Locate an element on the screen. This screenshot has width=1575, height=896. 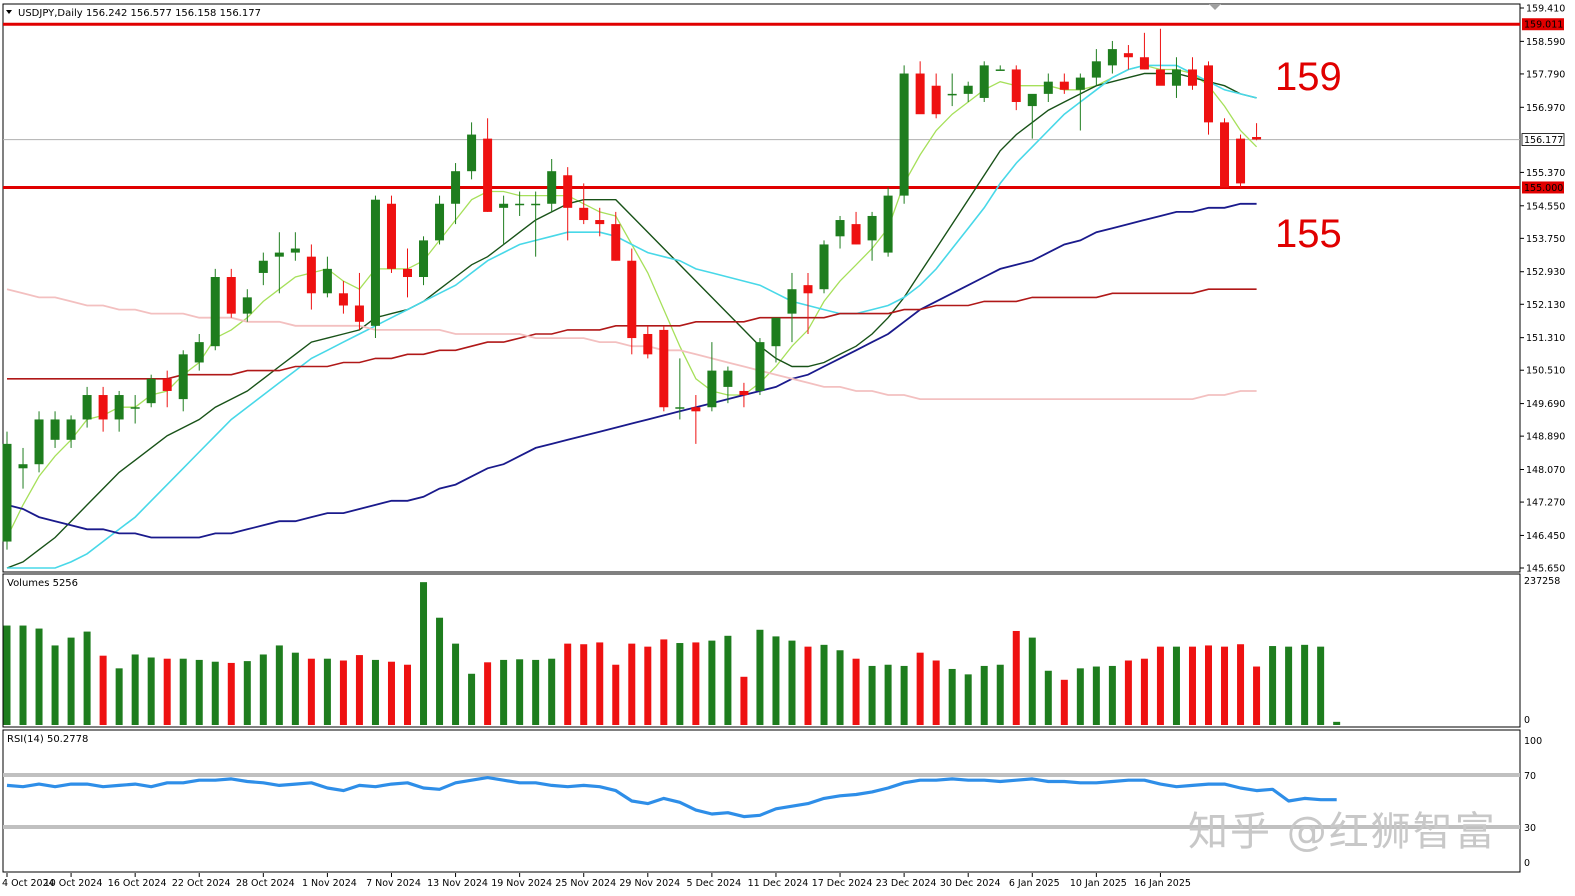
price-tick-label: 151.310 is located at coordinates (1545, 338).